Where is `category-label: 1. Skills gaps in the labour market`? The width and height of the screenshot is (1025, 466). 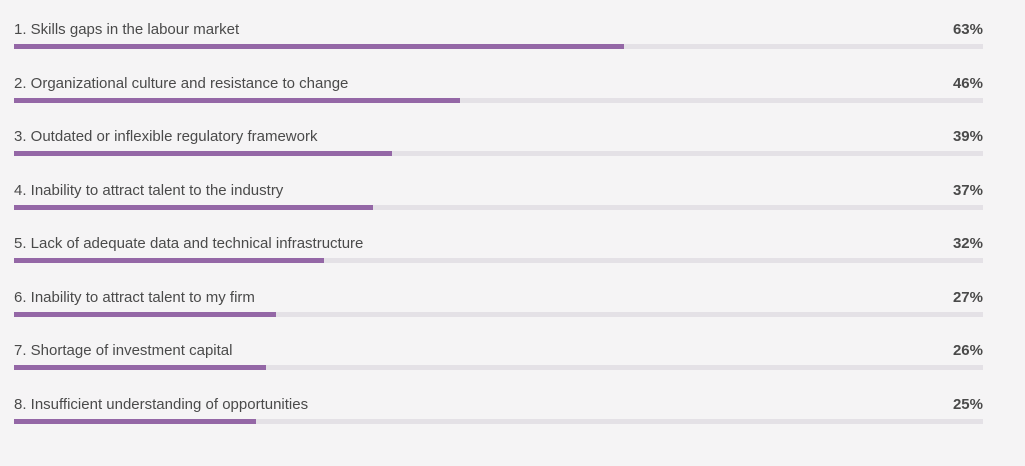
category-label: 1. Skills gaps in the labour market is located at coordinates (127, 29).